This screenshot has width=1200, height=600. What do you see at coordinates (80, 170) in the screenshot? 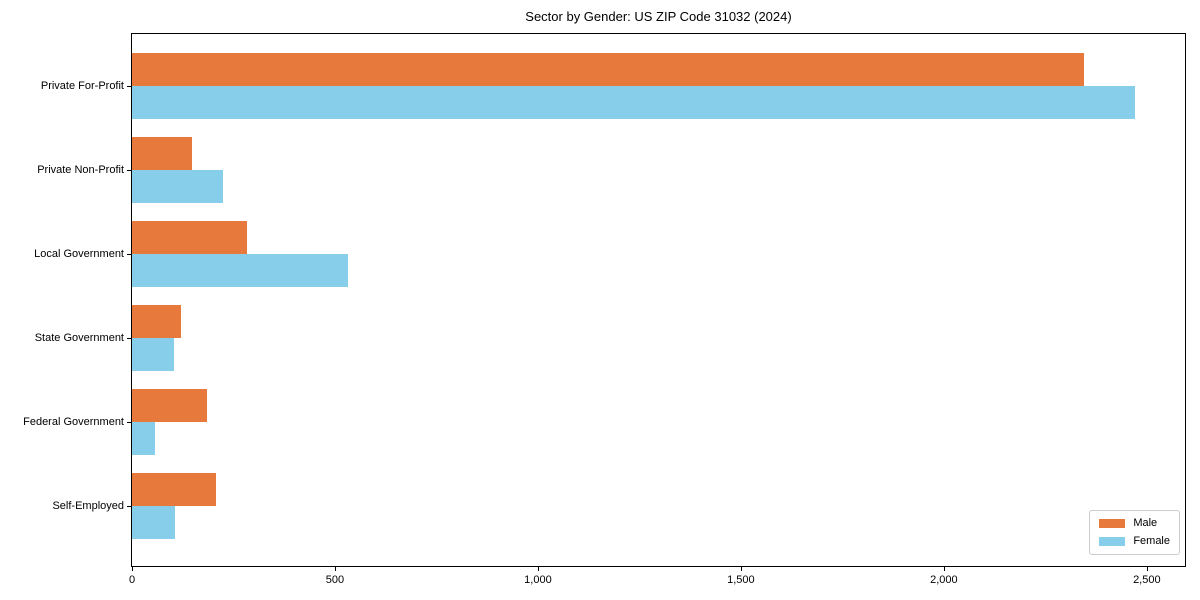
I see `y-tick-label: Private Non-Profit` at bounding box center [80, 170].